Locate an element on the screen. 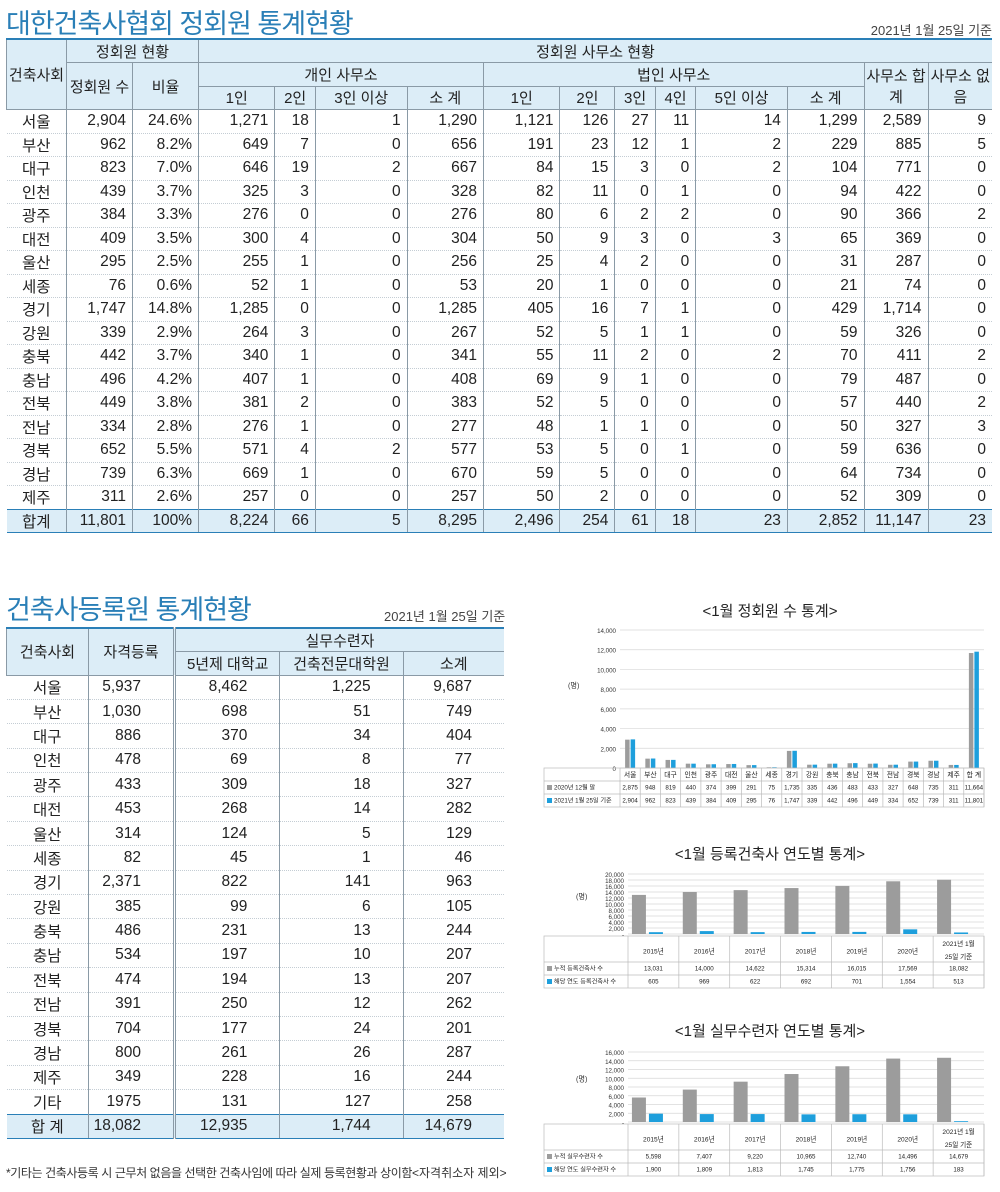 The height and width of the screenshot is (1192, 1000). data-label: 14,679 is located at coordinates (958, 1157).